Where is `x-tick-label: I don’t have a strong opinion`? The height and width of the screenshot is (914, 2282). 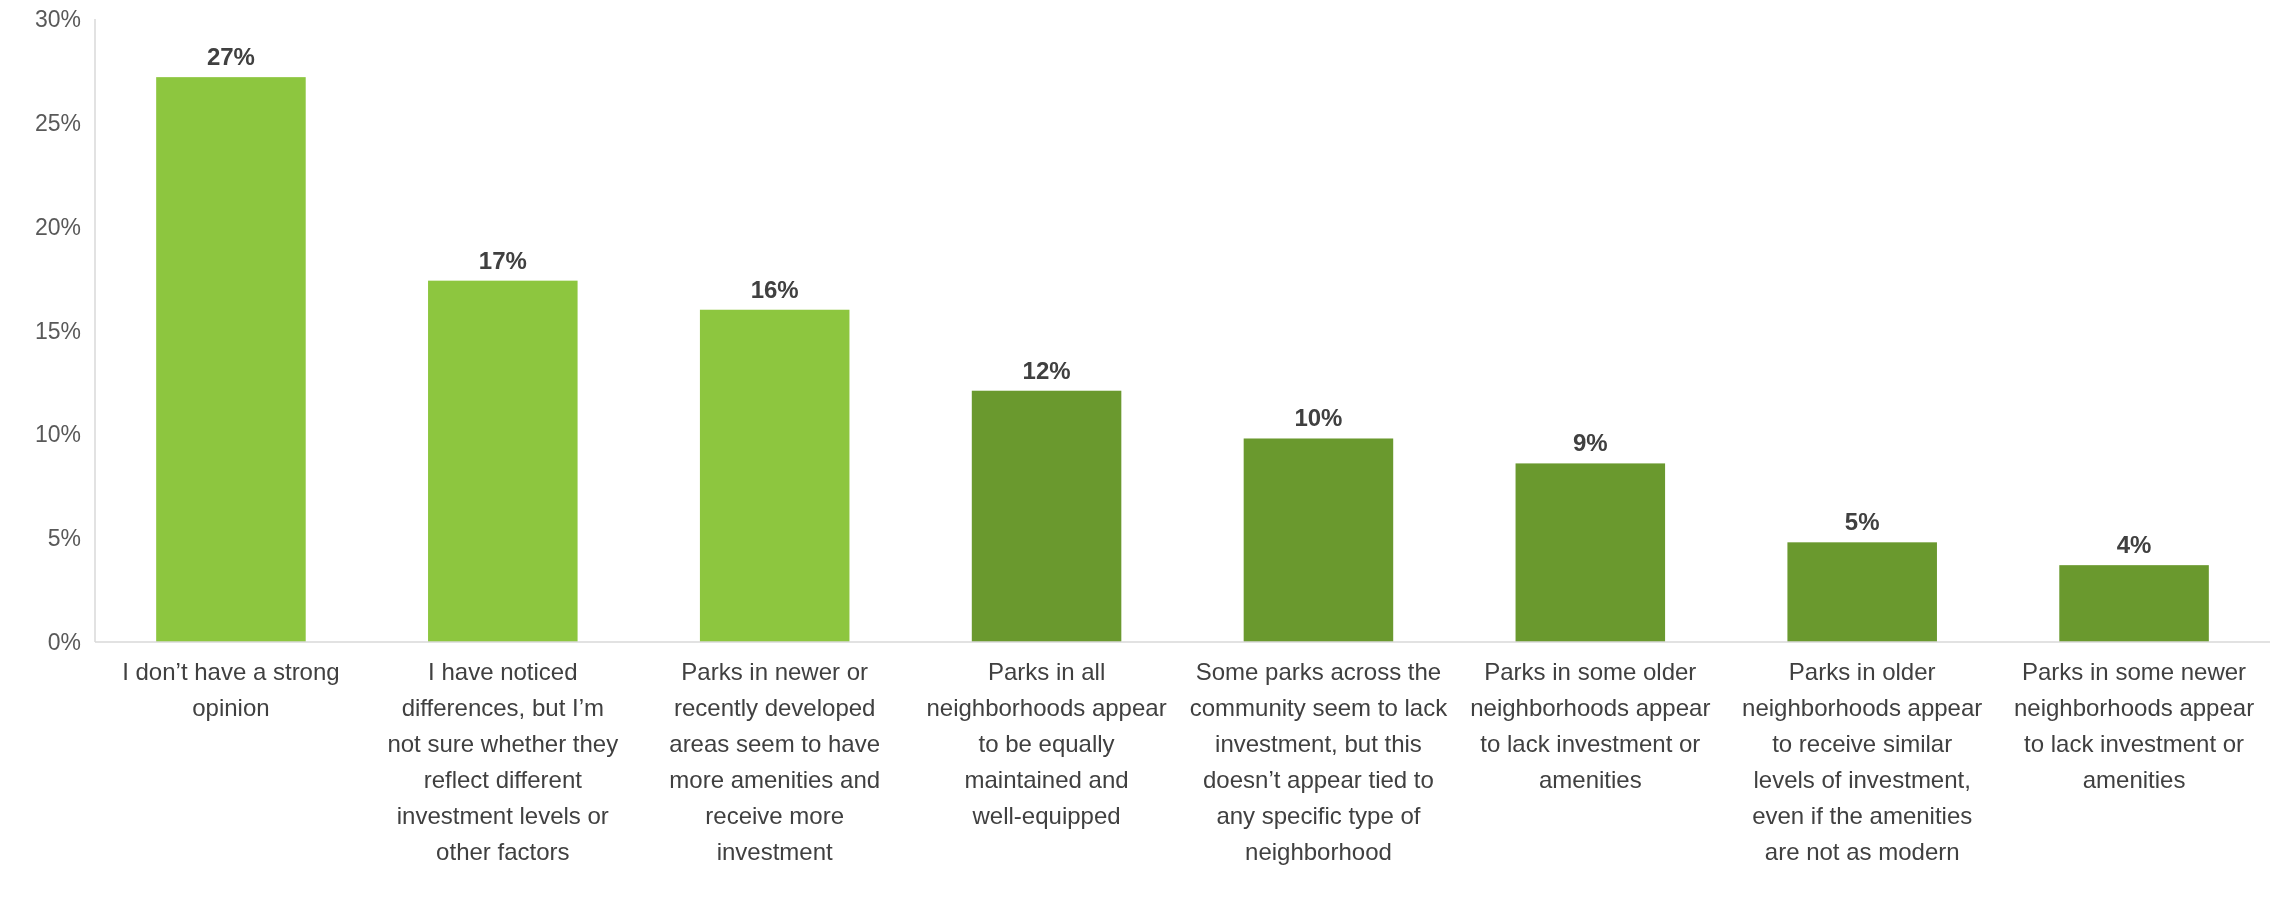 x-tick-label: I don’t have a strong opinion is located at coordinates (231, 689).